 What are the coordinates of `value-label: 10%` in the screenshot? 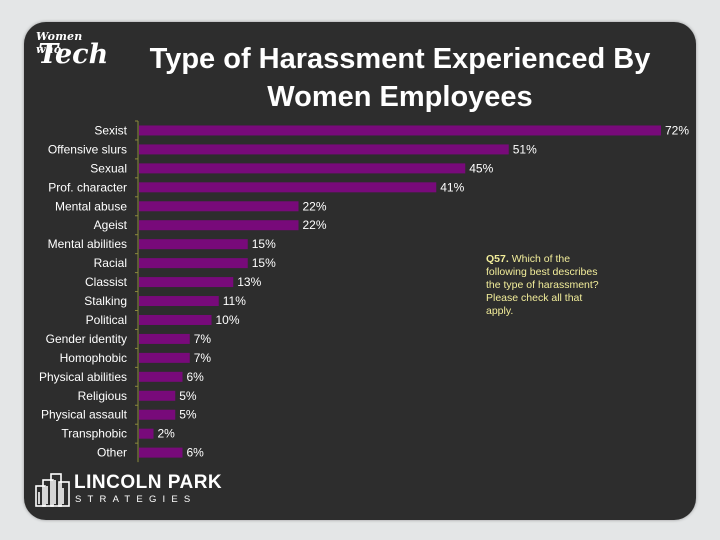 It's located at (228, 320).